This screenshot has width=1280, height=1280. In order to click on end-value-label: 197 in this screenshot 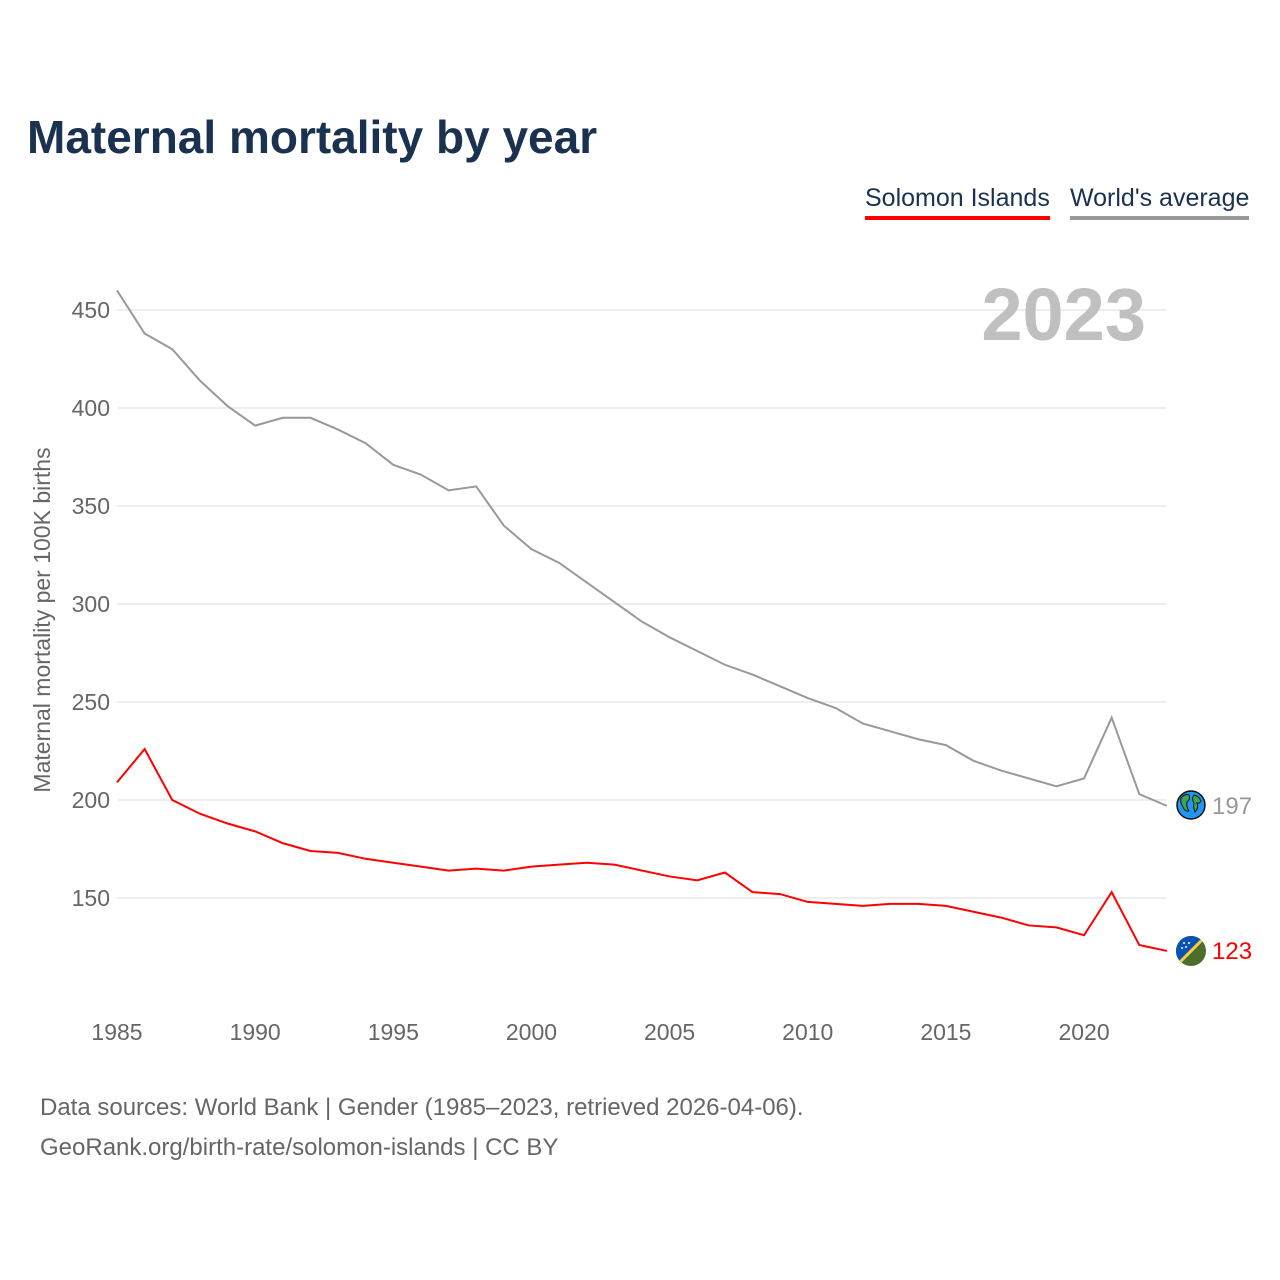, I will do `click(1232, 806)`.